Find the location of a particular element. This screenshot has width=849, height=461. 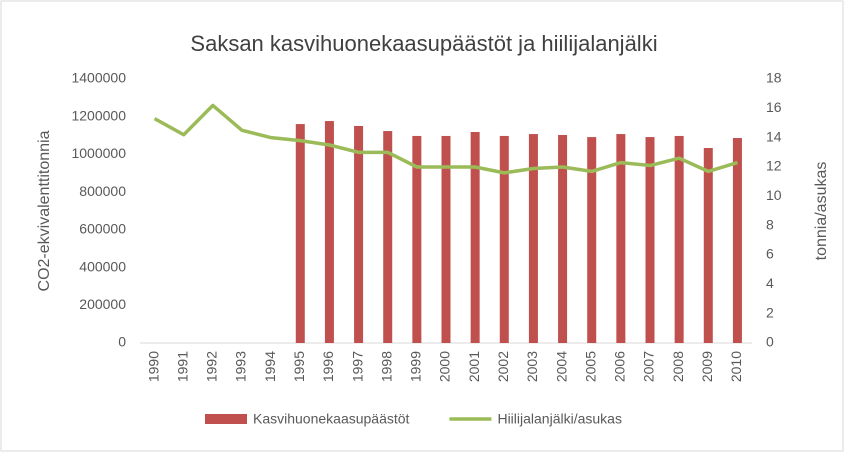

x-tick-label: 2004 is located at coordinates (561, 366).